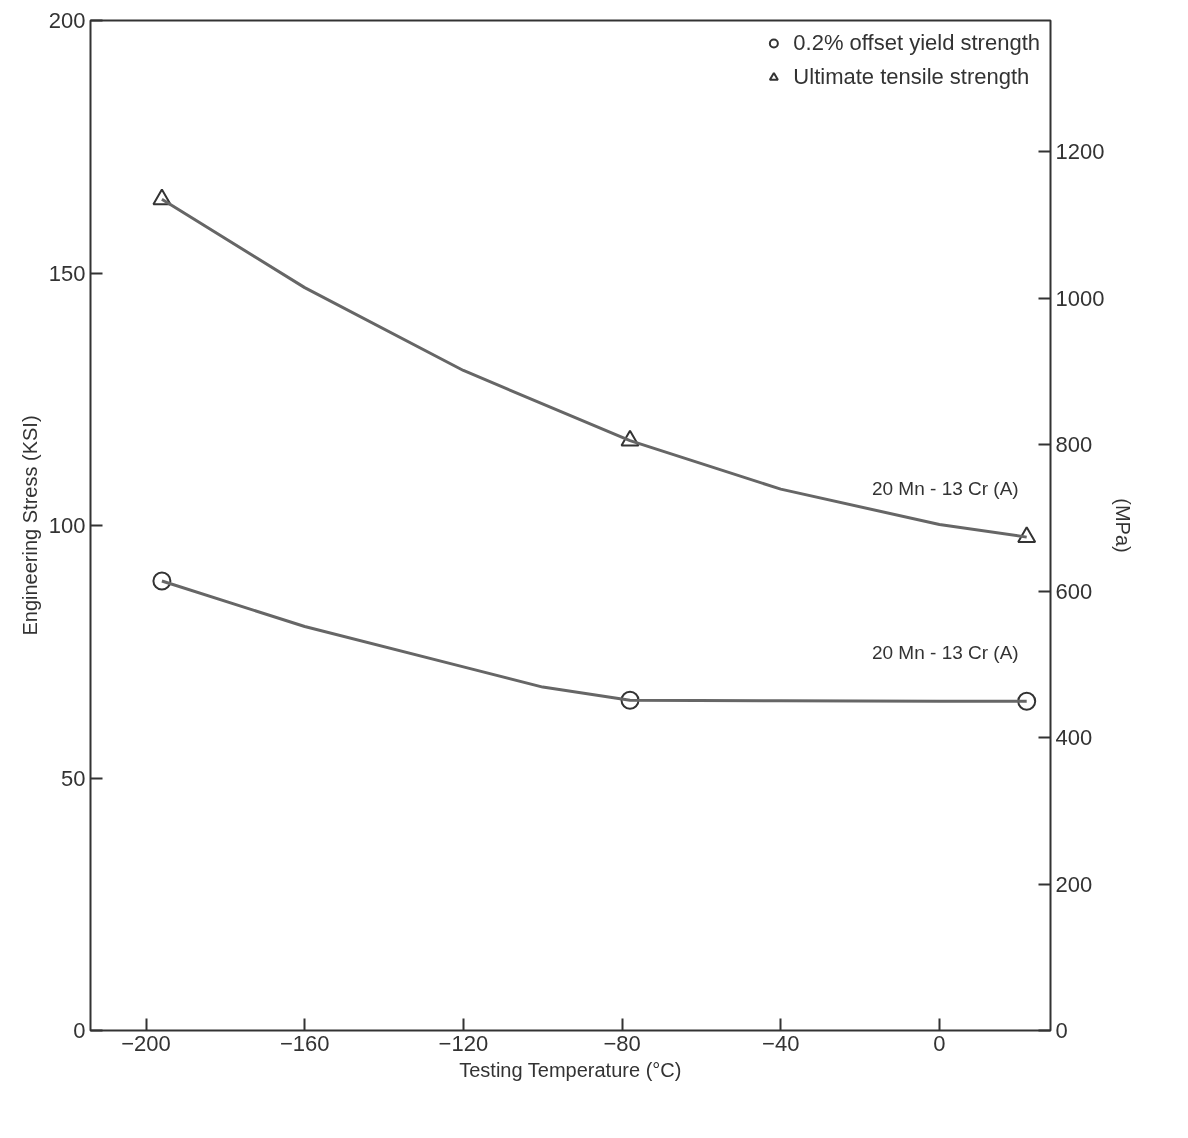 The width and height of the screenshot is (1188, 1138). What do you see at coordinates (570, 1069) in the screenshot?
I see `x-axis-title: Testing Temperature (°C)` at bounding box center [570, 1069].